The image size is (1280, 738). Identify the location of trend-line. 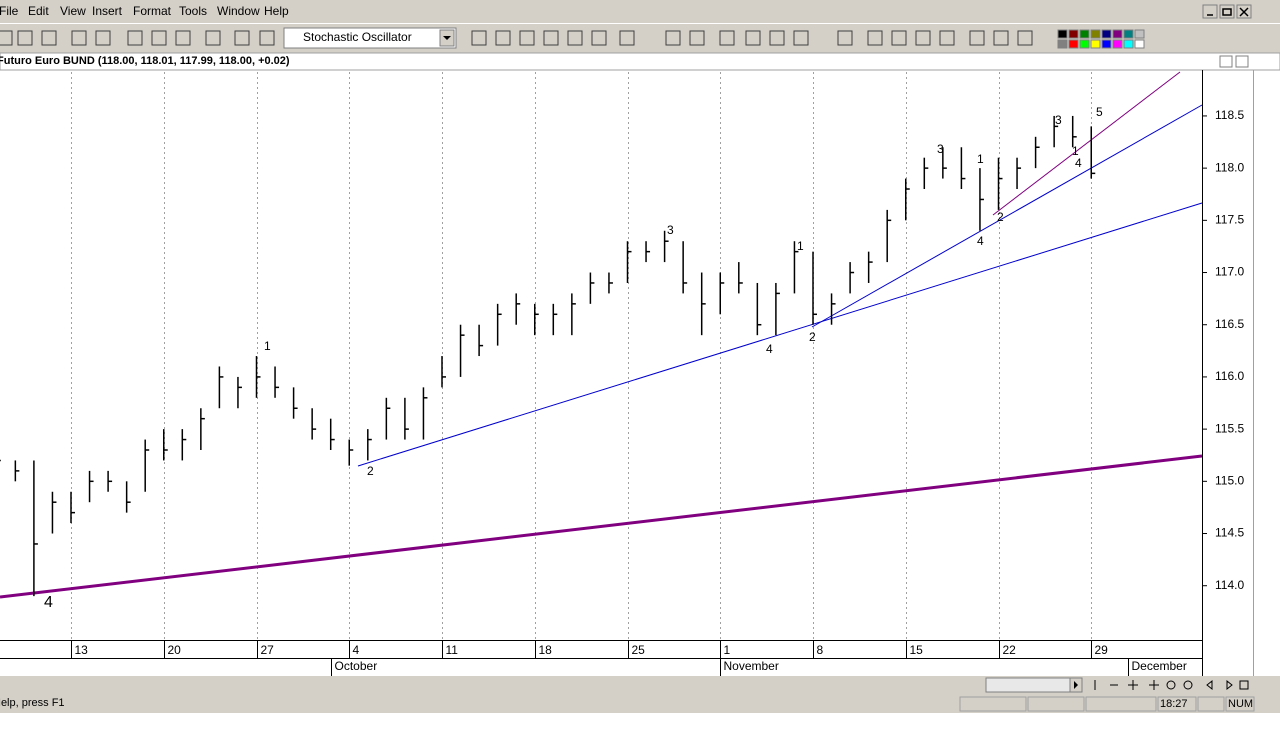
(1007, 216).